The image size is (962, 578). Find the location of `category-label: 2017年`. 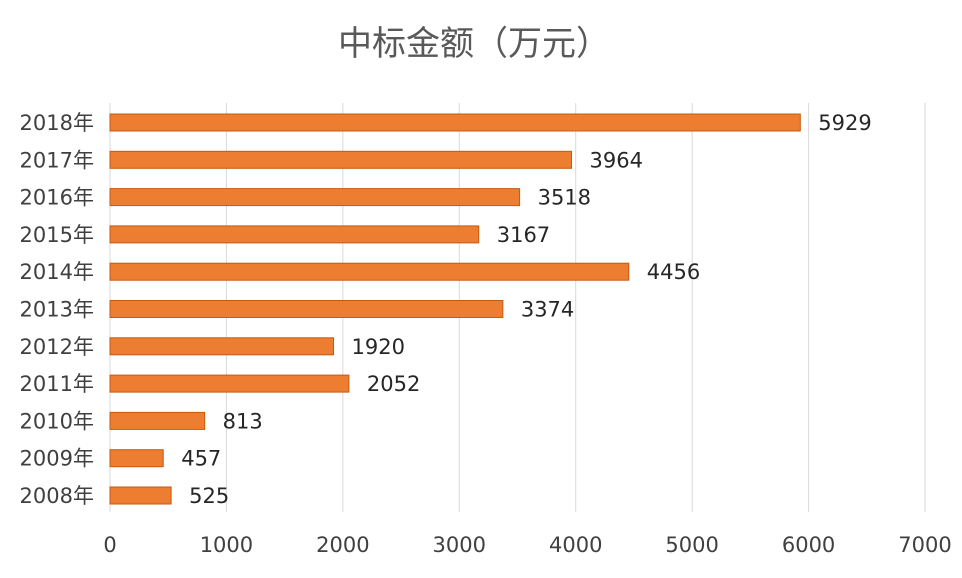

category-label: 2017年 is located at coordinates (57, 160).